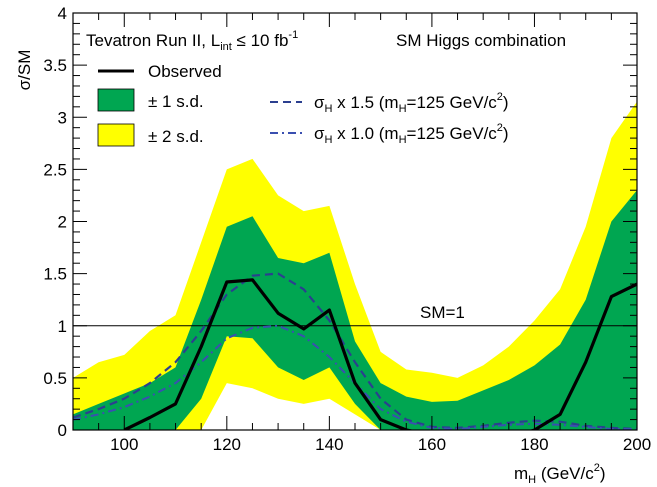 The width and height of the screenshot is (657, 487). What do you see at coordinates (62, 326) in the screenshot?
I see `y-tick-label: 1` at bounding box center [62, 326].